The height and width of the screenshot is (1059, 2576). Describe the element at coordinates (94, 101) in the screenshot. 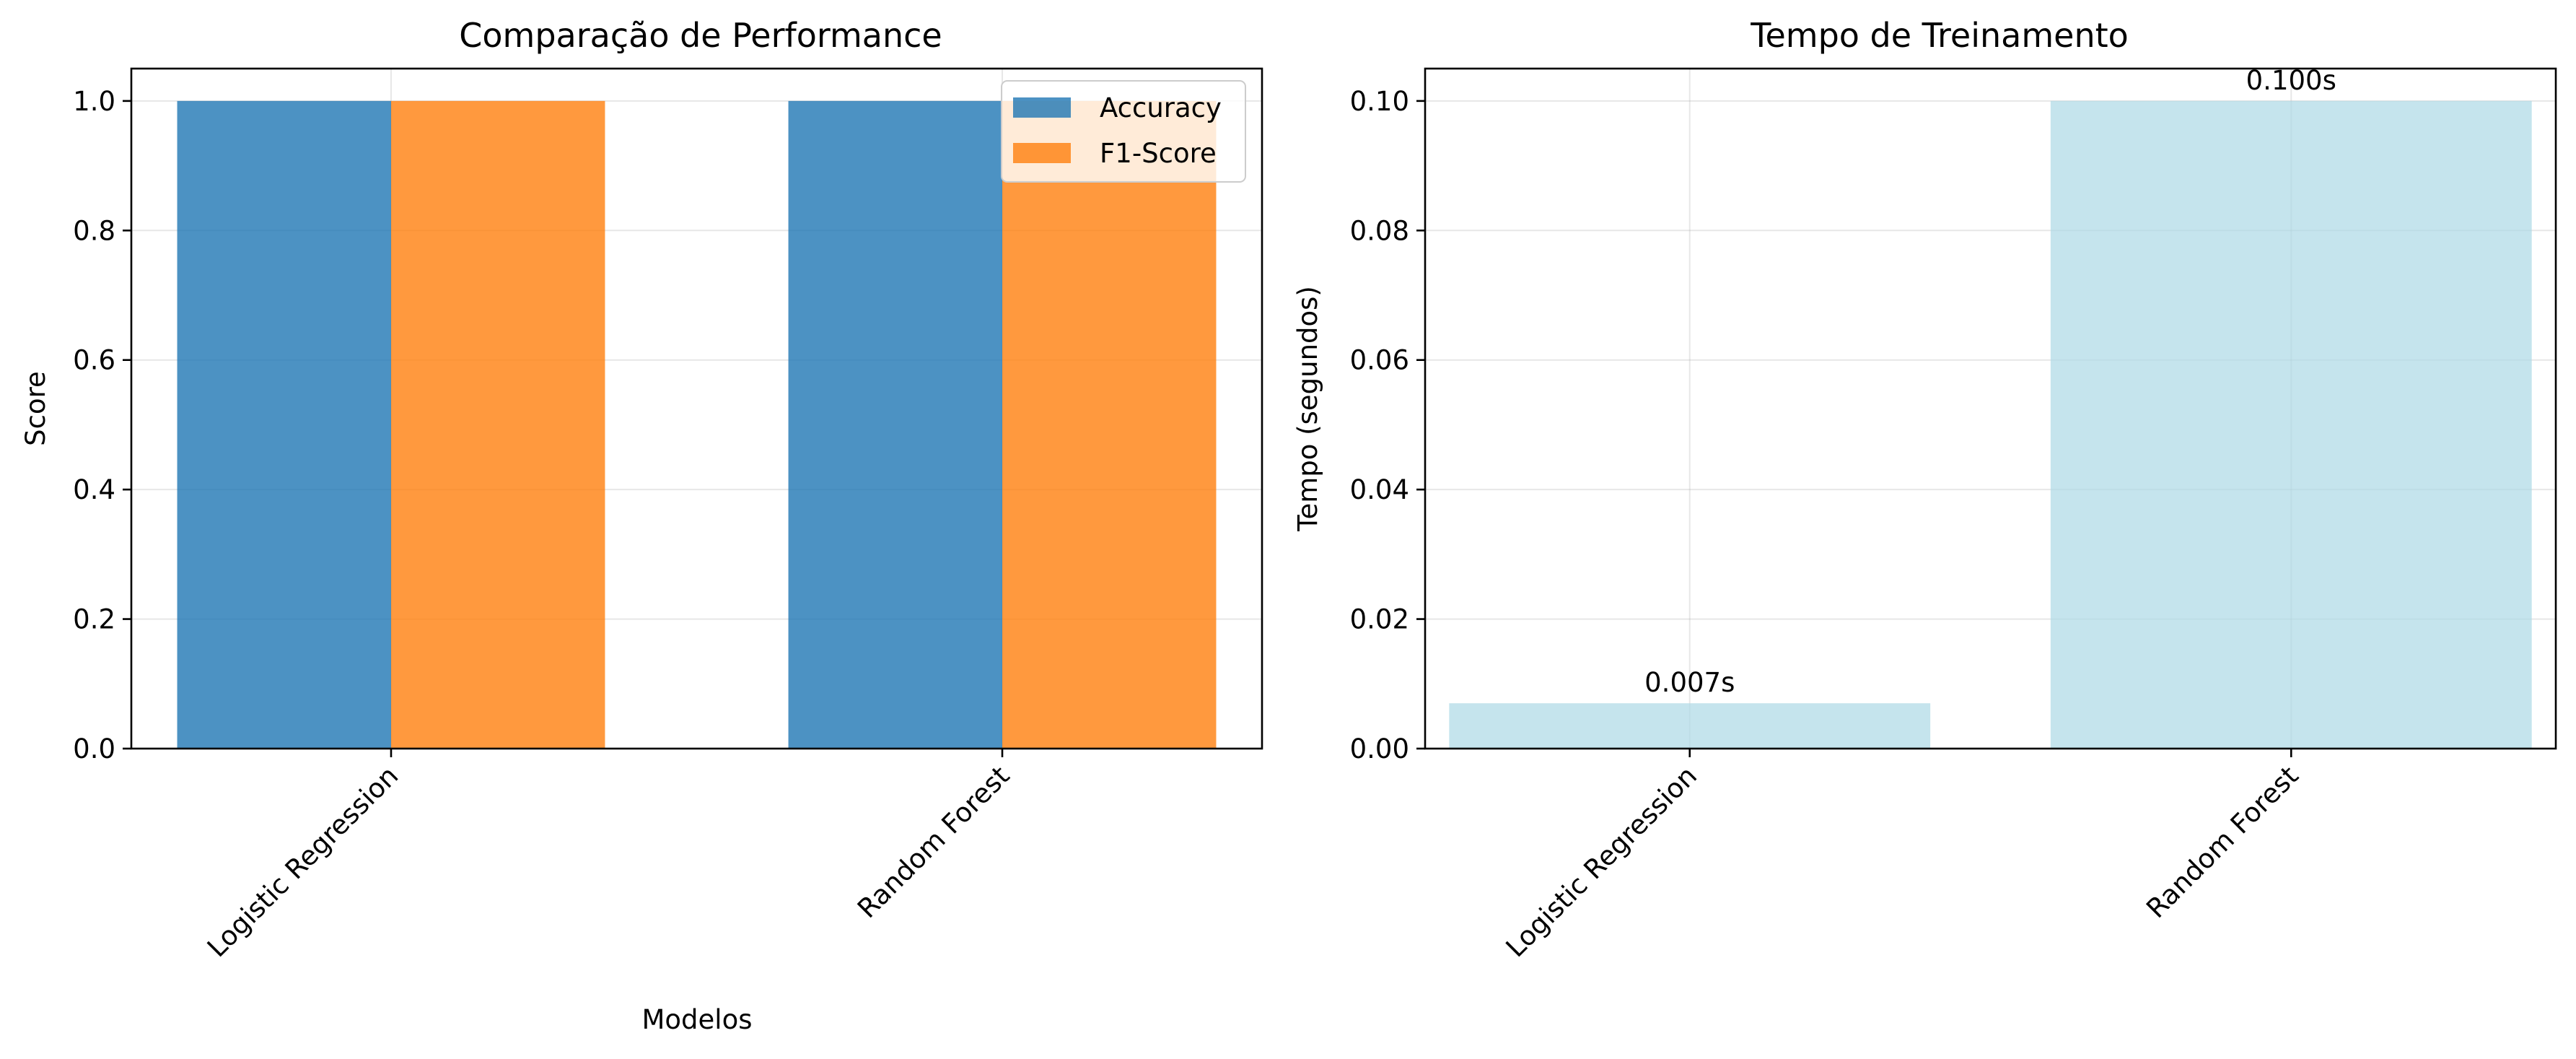

I see `chart1-ytick-label: 1.0` at that location.